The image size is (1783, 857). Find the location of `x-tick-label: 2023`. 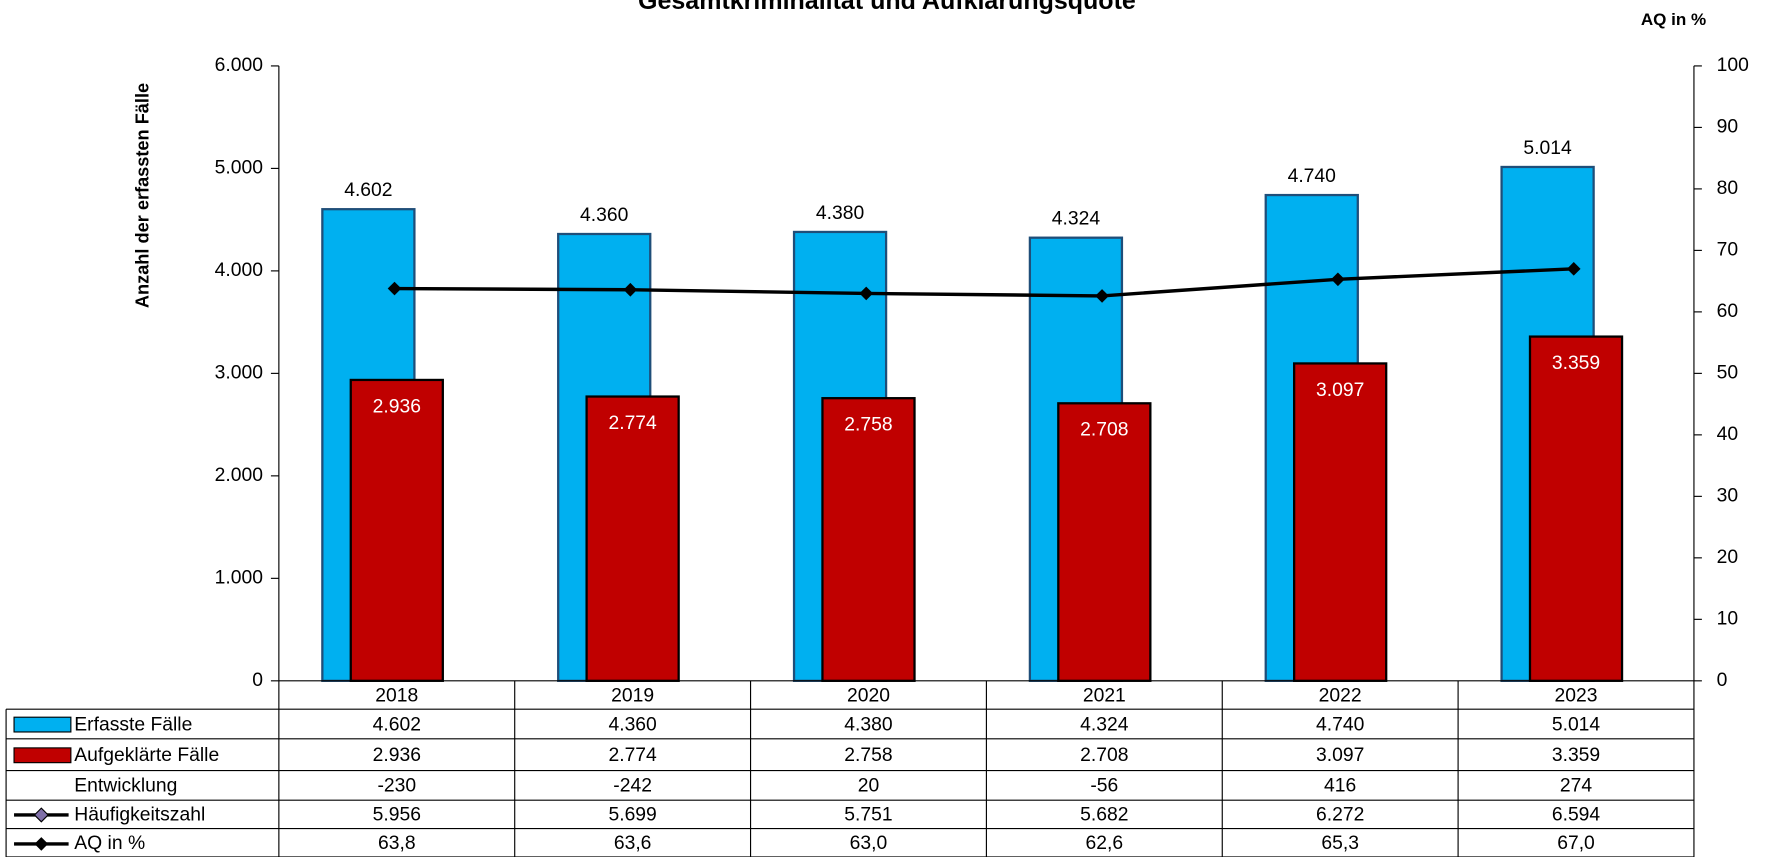

x-tick-label: 2023 is located at coordinates (1576, 695).